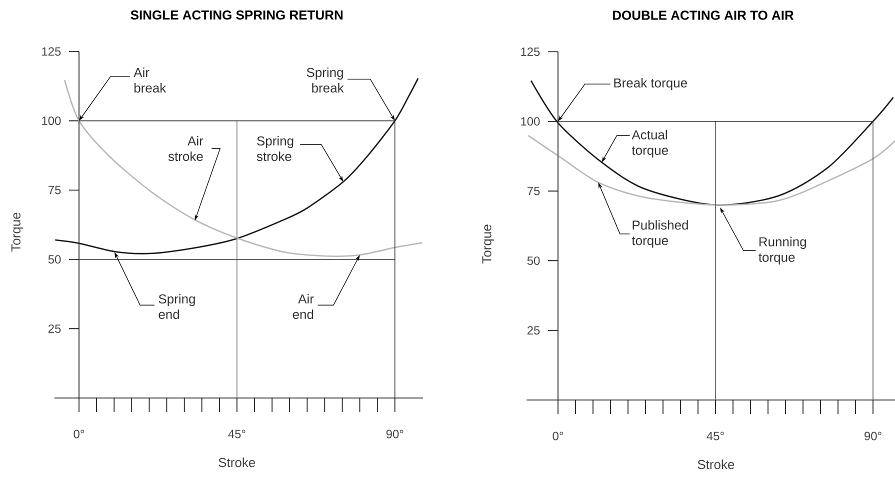 Image resolution: width=895 pixels, height=481 pixels. Describe the element at coordinates (236, 15) in the screenshot. I see `chart-title: SINGLE ACTING SPRING RETURN` at that location.